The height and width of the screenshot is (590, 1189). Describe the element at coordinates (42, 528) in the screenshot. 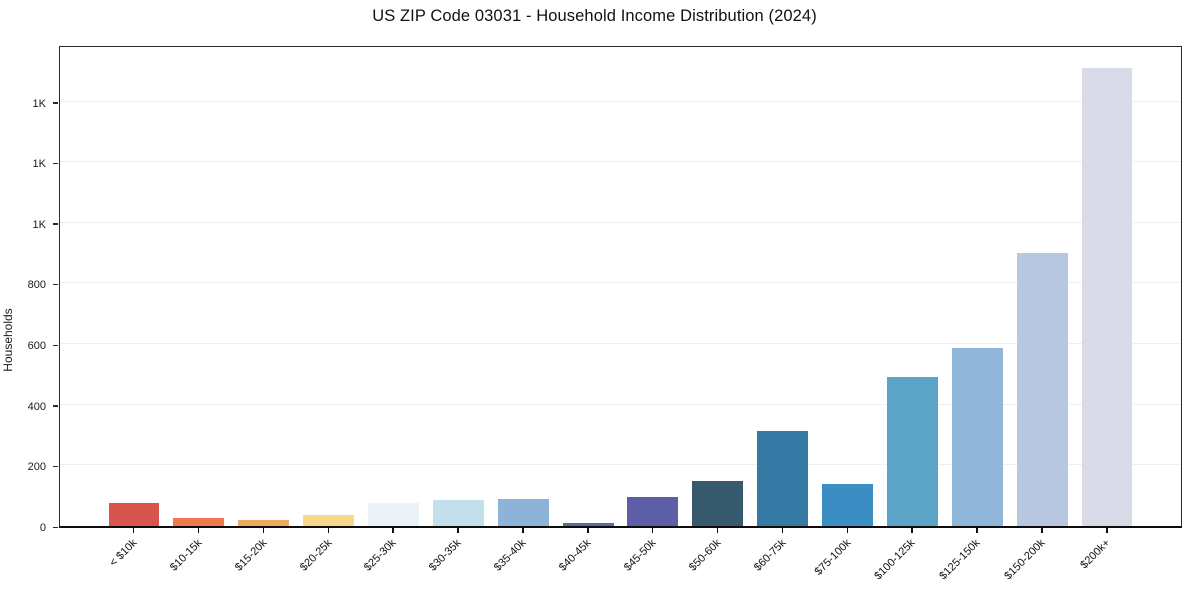

I see `y-tick-label: 0` at that location.